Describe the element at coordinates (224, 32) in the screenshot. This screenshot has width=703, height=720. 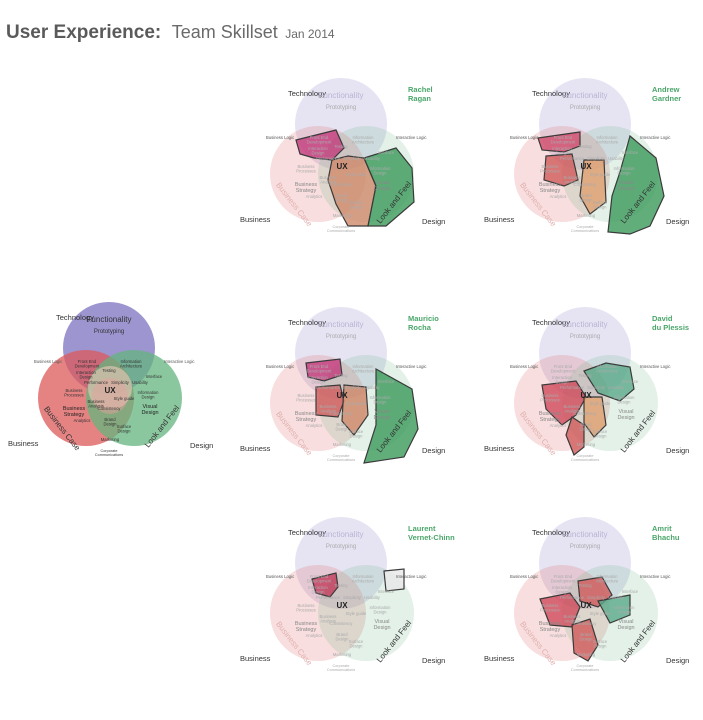
I see `title-subtitle: Team Skillset` at that location.